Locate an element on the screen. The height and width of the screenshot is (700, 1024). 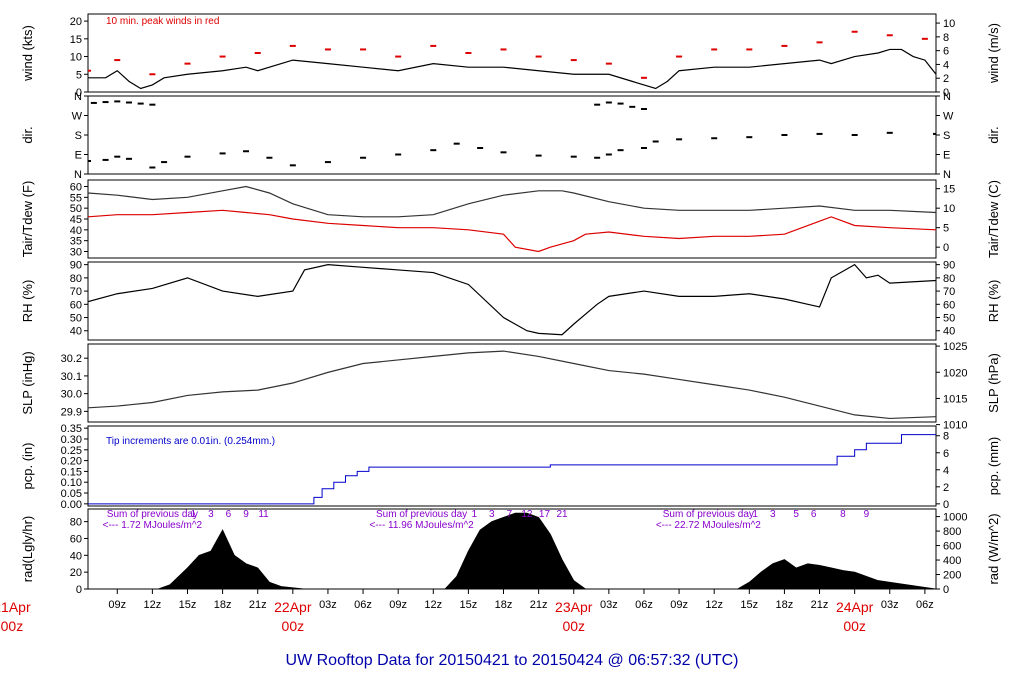
y-tick-label-right: 8 is located at coordinates (946, 38).